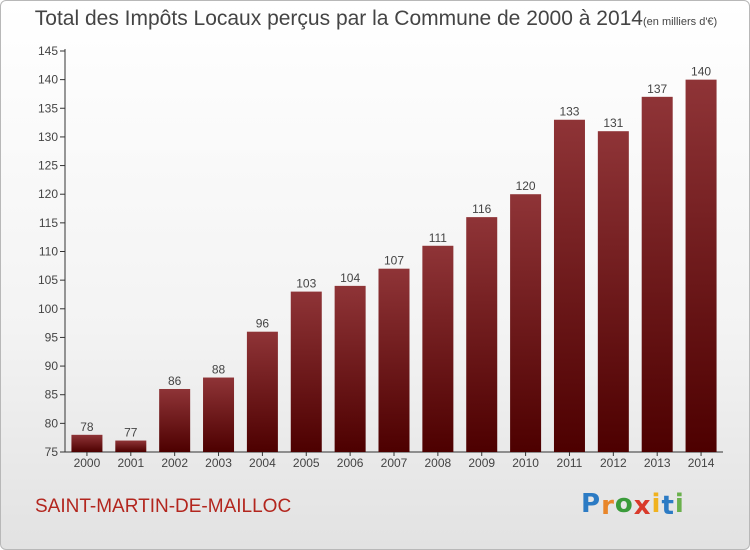  What do you see at coordinates (613, 123) in the screenshot?
I see `data-label: 131` at bounding box center [613, 123].